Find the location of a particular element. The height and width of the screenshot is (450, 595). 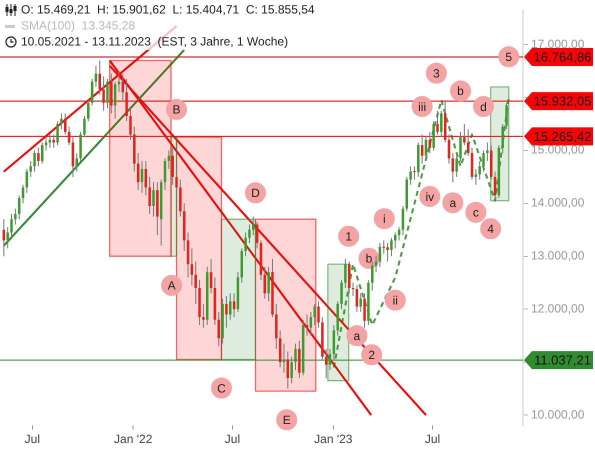

y-tick-label: 12.000,00 is located at coordinates (558, 308).